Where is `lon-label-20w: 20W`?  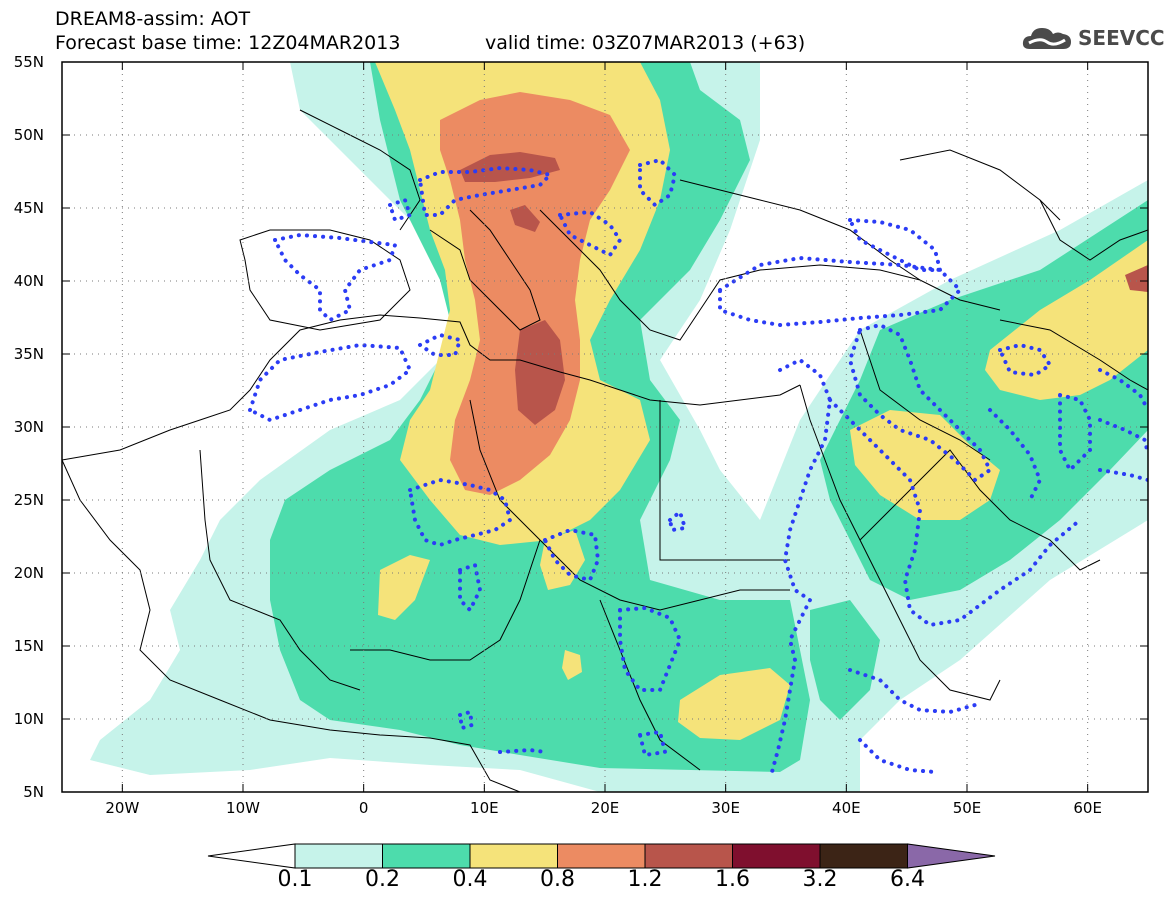 lon-label-20w: 20W is located at coordinates (122, 808).